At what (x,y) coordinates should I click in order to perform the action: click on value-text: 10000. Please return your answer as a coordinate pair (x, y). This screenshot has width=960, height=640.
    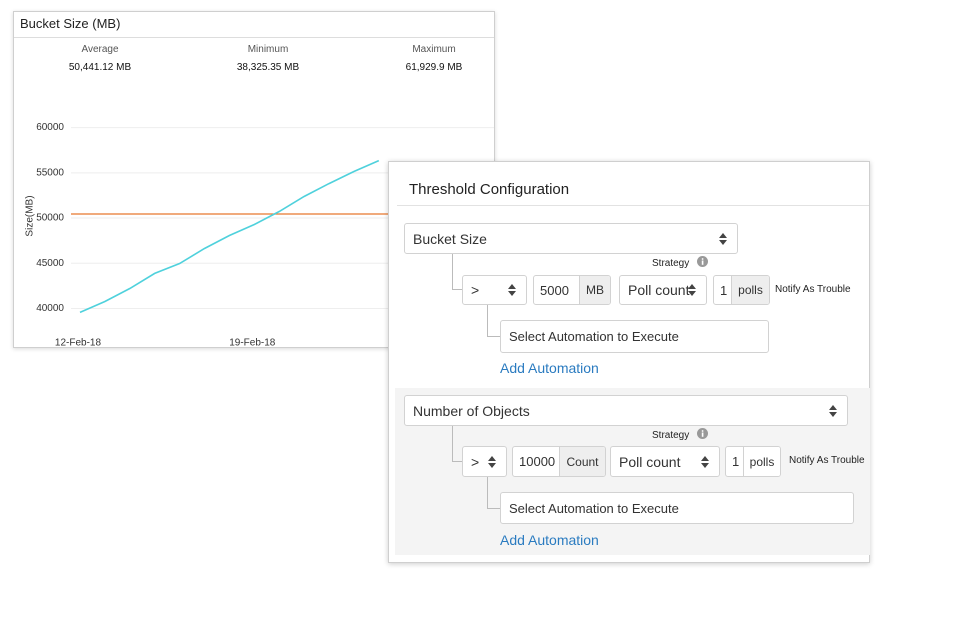
    Looking at the image, I should click on (537, 461).